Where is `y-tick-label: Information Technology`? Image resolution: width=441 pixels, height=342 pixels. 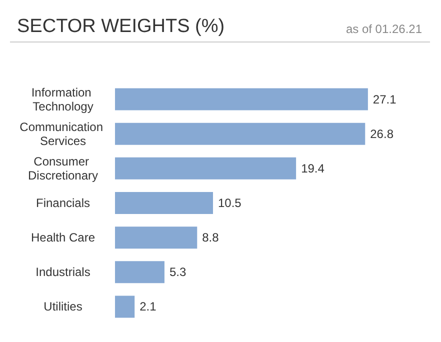
y-tick-label: Information Technology is located at coordinates (63, 99).